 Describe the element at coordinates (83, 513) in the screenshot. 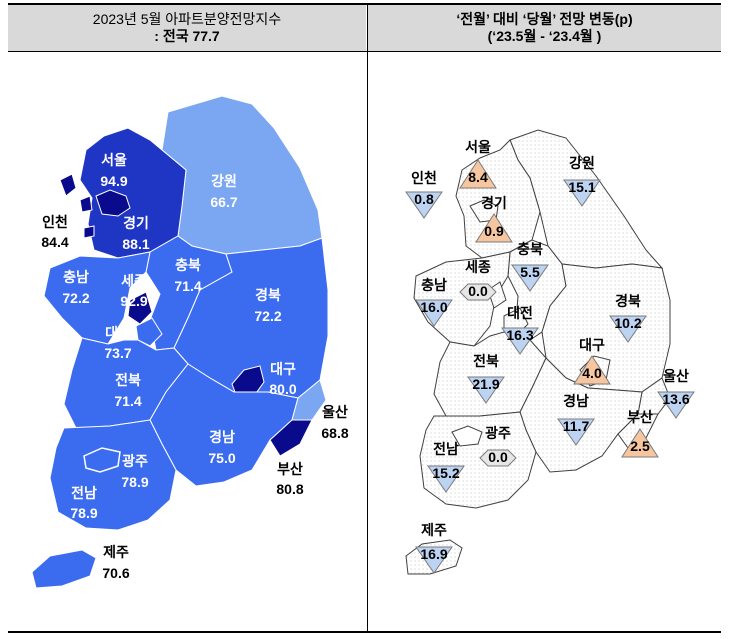

I see `value-jeonnam: 78.9` at that location.